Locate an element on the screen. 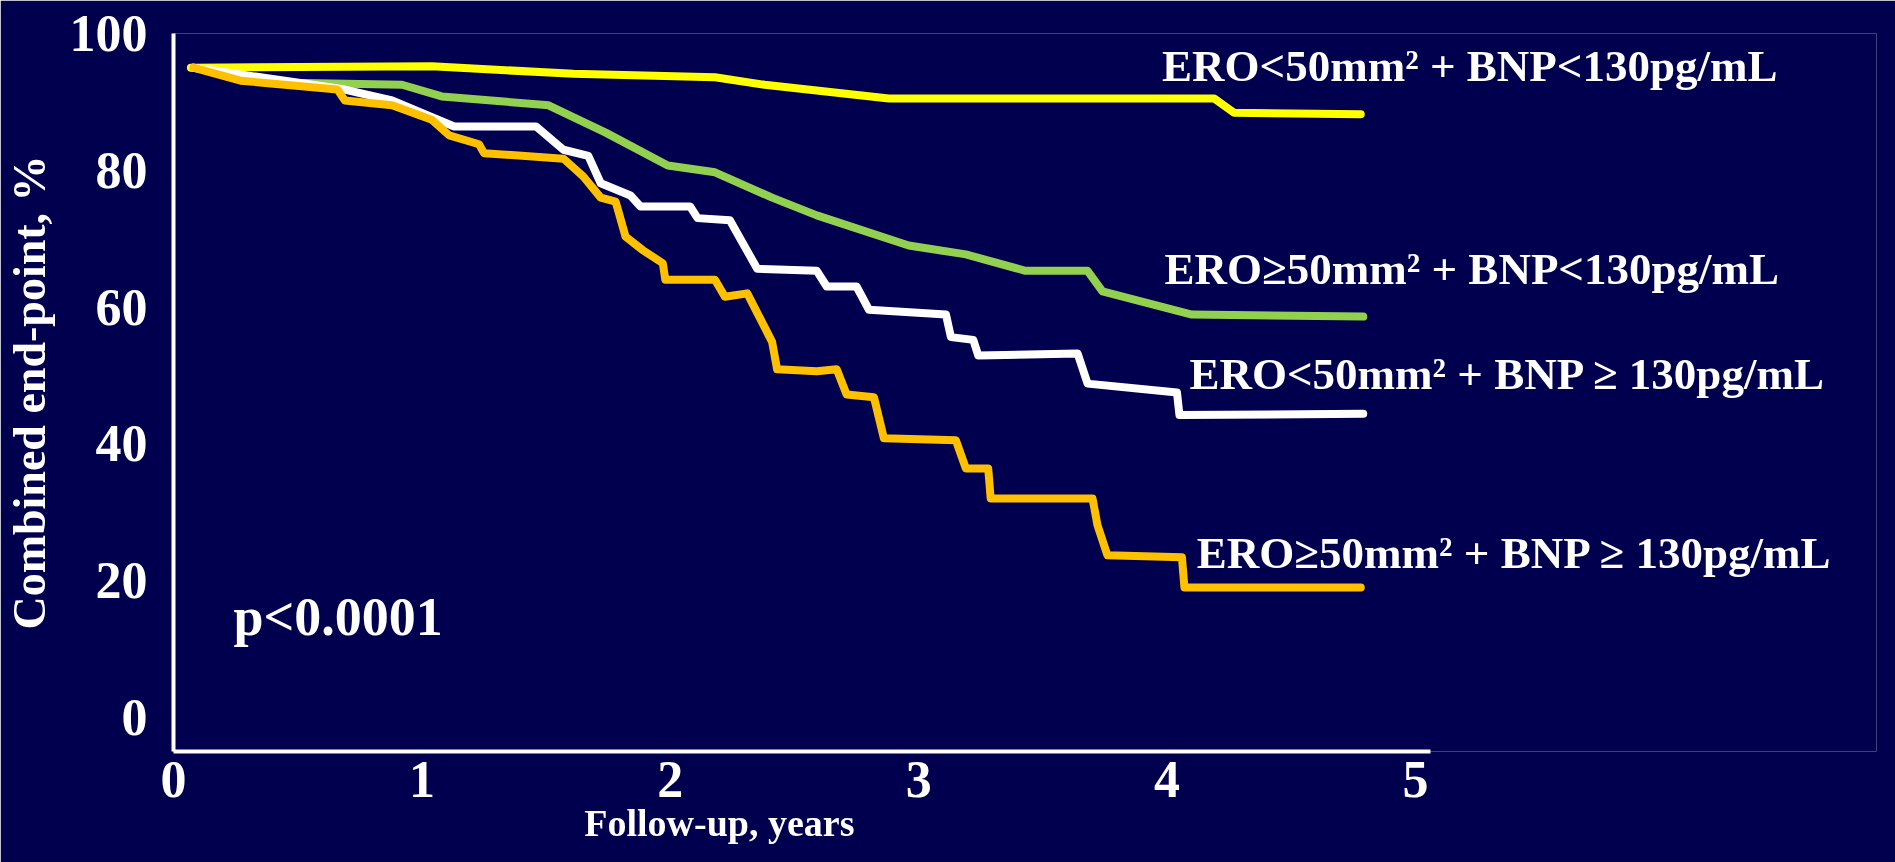  series-label: ERO<50mm² + BNP<130pg/mL is located at coordinates (1470, 66).